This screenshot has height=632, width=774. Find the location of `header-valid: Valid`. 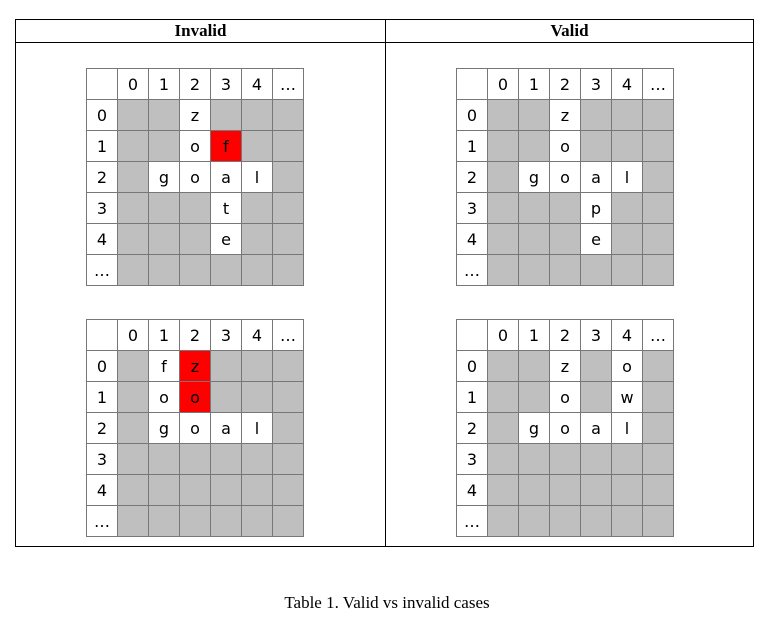

header-valid: Valid is located at coordinates (569, 30).